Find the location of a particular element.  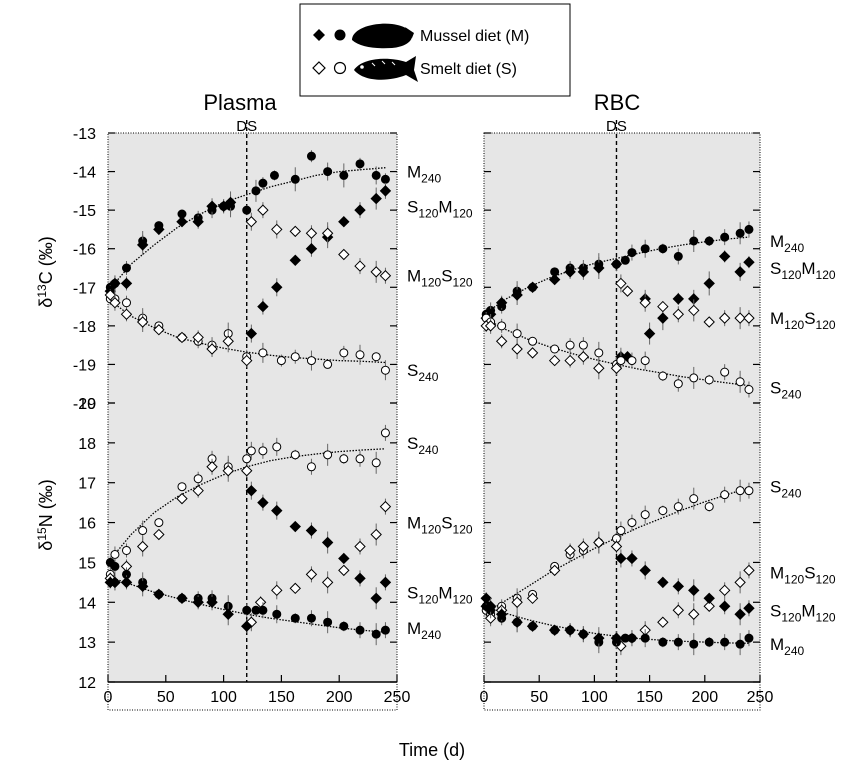

y-tick-label: 17 is located at coordinates (87, 484).